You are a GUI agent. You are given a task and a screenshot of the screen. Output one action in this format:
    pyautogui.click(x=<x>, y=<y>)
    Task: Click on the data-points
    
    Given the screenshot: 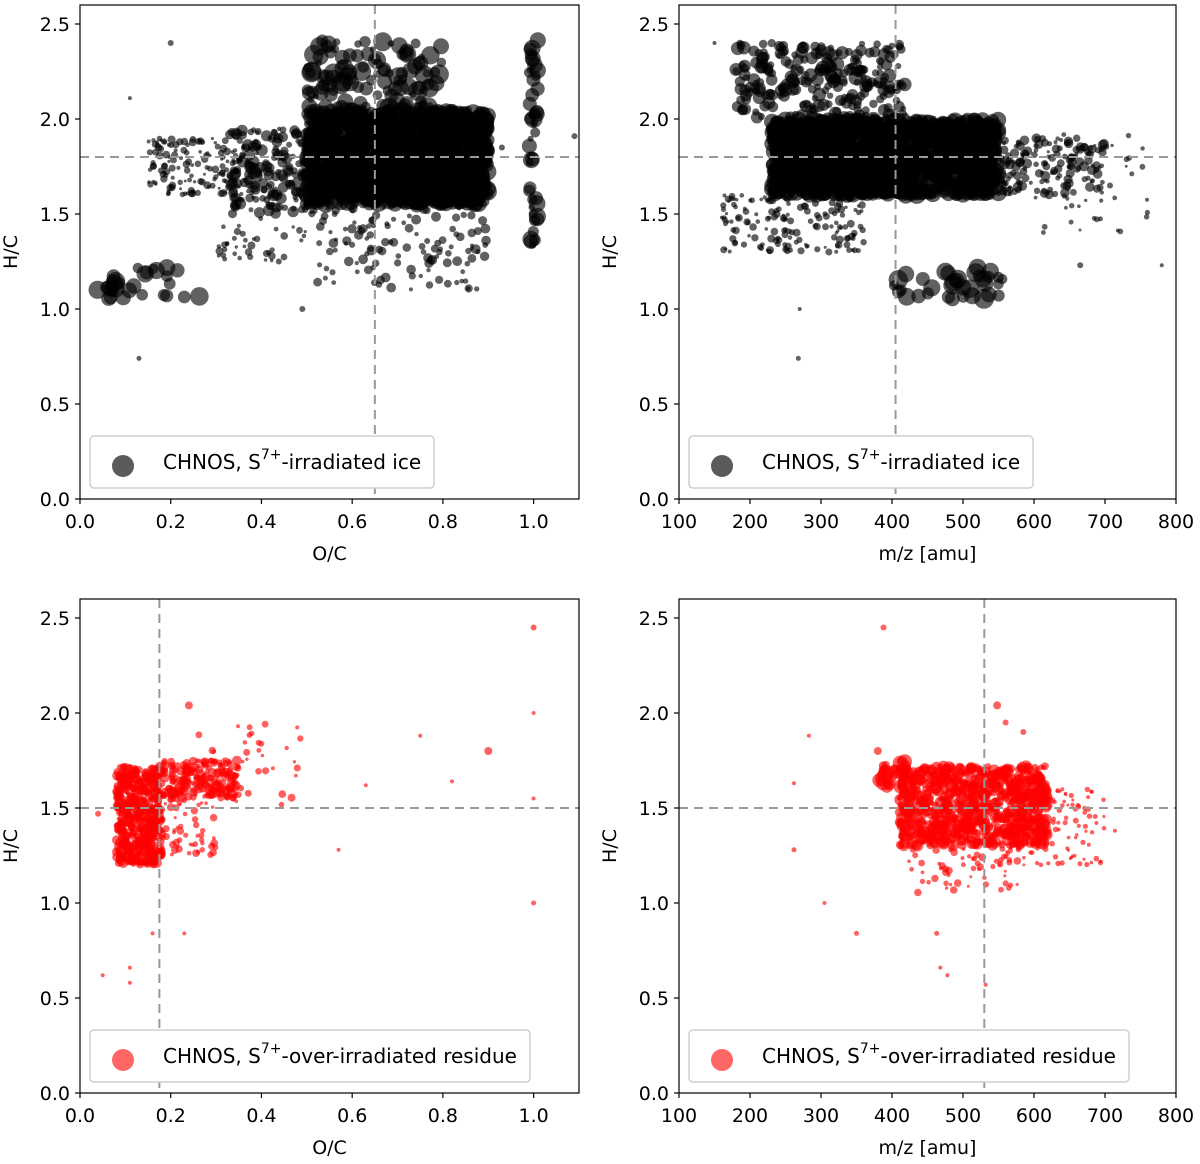 What is the action you would take?
    pyautogui.click(x=316, y=804)
    